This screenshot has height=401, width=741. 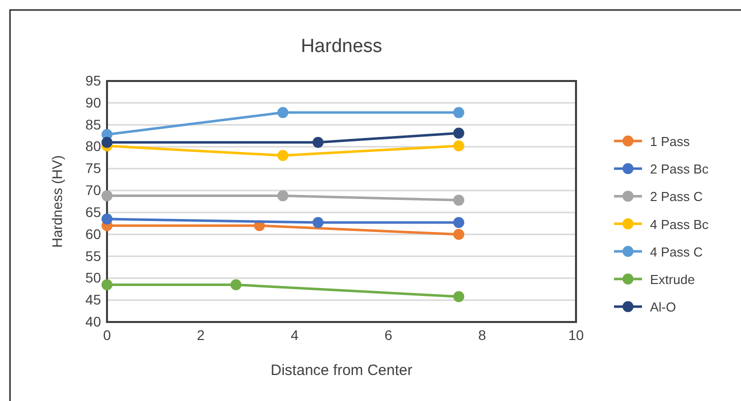 What do you see at coordinates (676, 196) in the screenshot?
I see `legend-label: 2 Pass C` at bounding box center [676, 196].